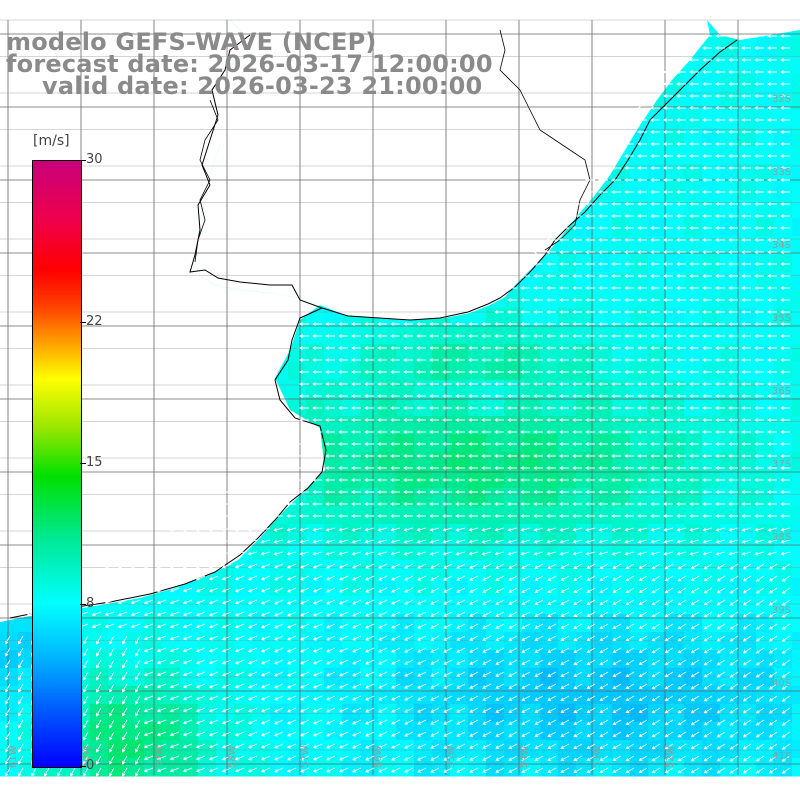  I want to click on lat-label: 36S, so click(781, 391).